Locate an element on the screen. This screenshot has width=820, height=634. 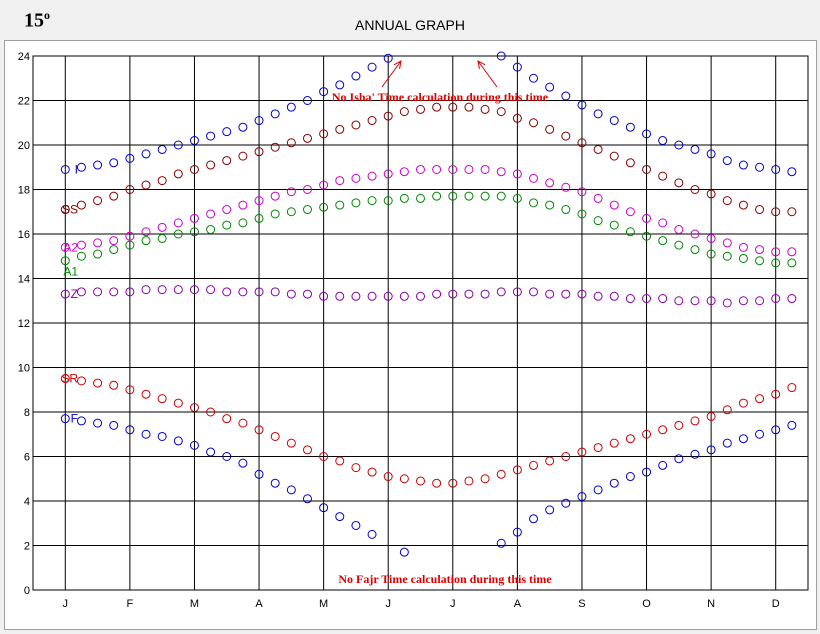
x-tick-label: O is located at coordinates (646, 604).